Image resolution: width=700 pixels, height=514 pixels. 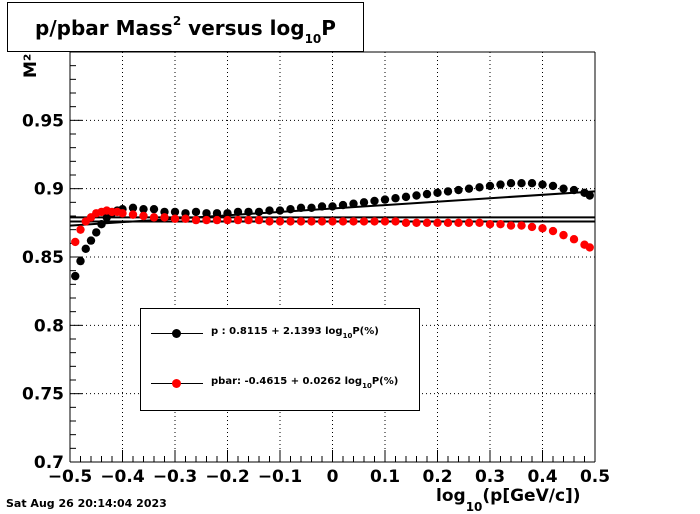 What do you see at coordinates (43, 121) in the screenshot?
I see `y-tick-label: 0.95` at bounding box center [43, 121].